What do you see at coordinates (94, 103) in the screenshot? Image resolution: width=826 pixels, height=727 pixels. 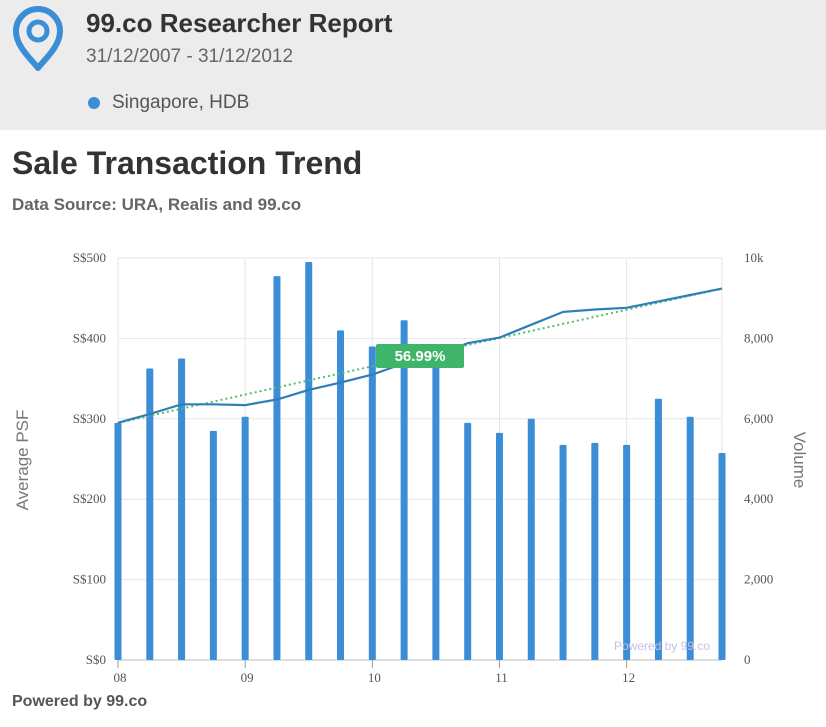 I see `region-dot` at bounding box center [94, 103].